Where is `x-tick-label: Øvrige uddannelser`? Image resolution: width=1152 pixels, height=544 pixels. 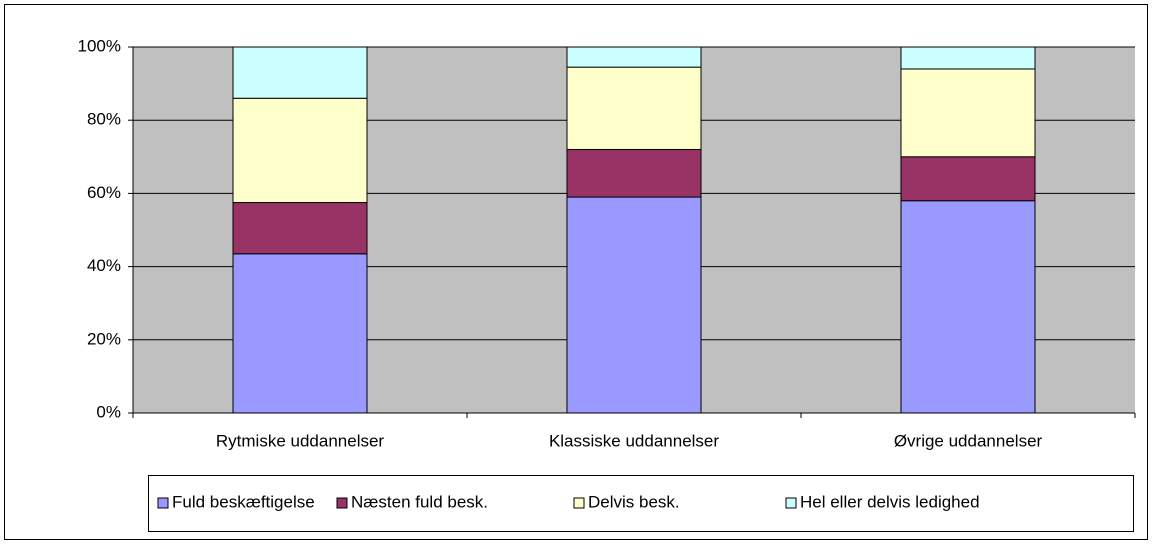
x-tick-label: Øvrige uddannelser is located at coordinates (968, 440).